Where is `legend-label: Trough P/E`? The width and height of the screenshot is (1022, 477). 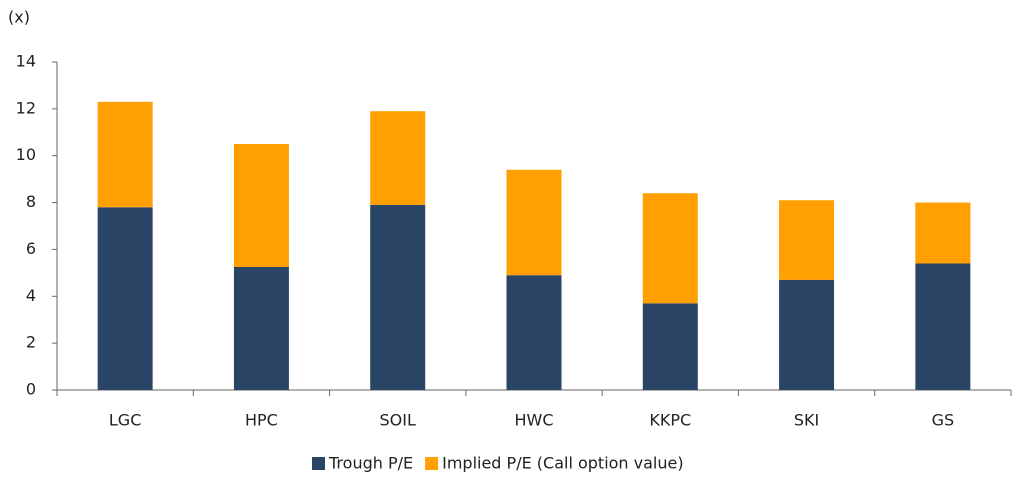 legend-label: Trough P/E is located at coordinates (370, 463).